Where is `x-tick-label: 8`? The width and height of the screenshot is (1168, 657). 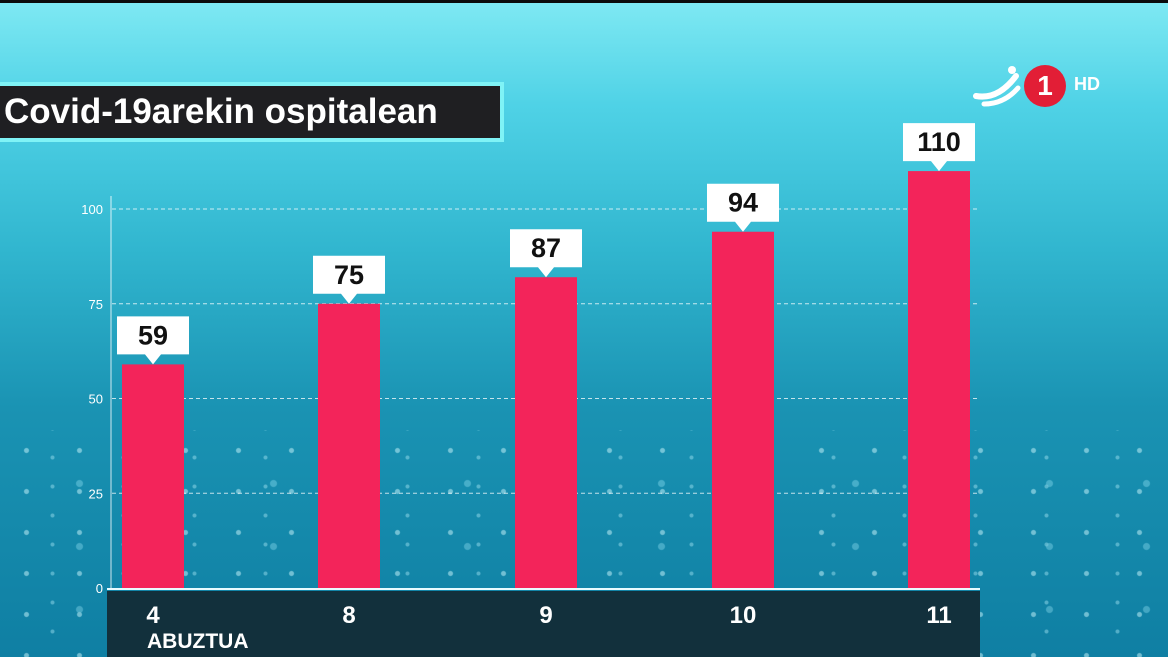
x-tick-label: 8 is located at coordinates (349, 615).